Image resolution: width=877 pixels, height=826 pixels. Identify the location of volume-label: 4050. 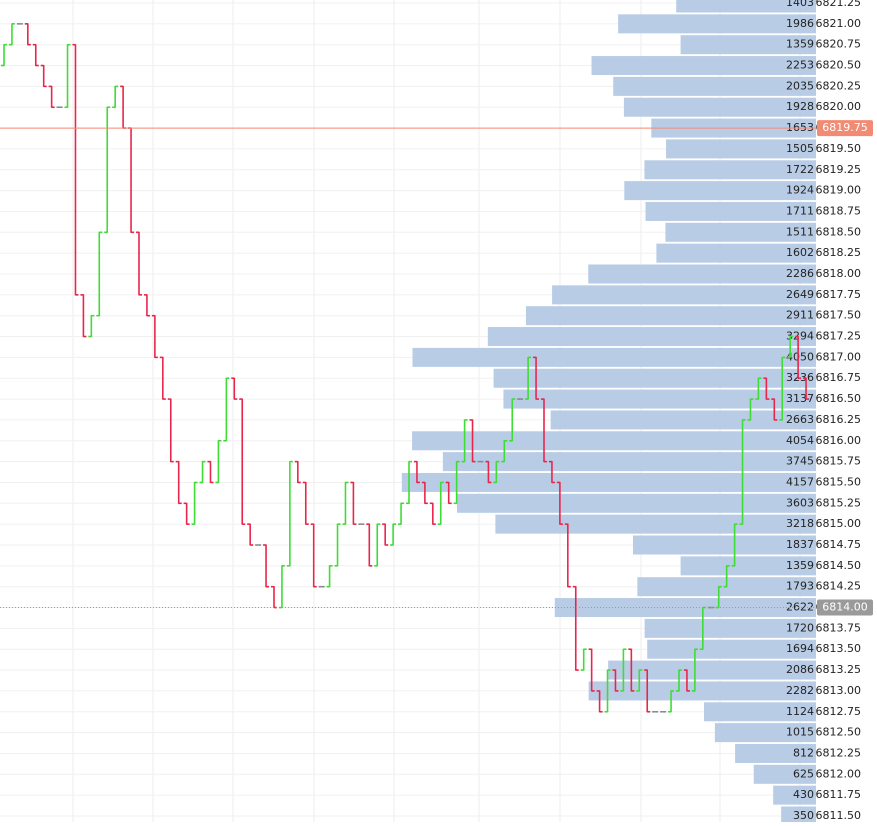
(800, 356).